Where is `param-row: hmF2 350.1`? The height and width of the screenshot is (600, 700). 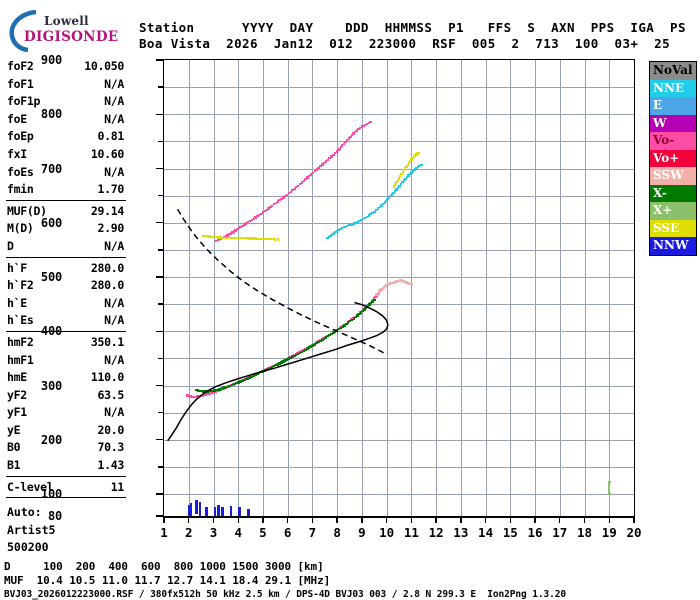
param-row: hmF2 350.1 is located at coordinates (66, 343).